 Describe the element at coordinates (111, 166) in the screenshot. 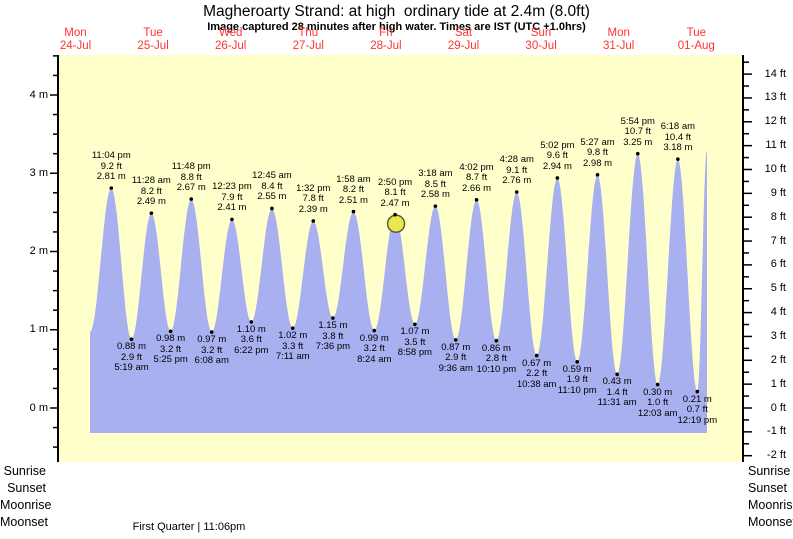

I see `tide-high-annotation: 11:04 pm 9.2 ft 2.81 m` at that location.